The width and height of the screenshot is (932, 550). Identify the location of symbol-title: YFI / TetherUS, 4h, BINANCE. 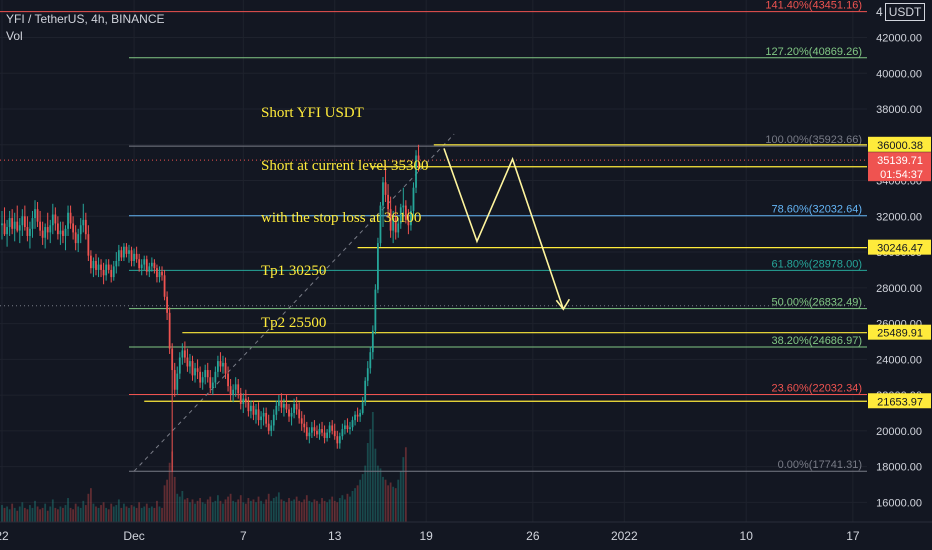
(85, 19).